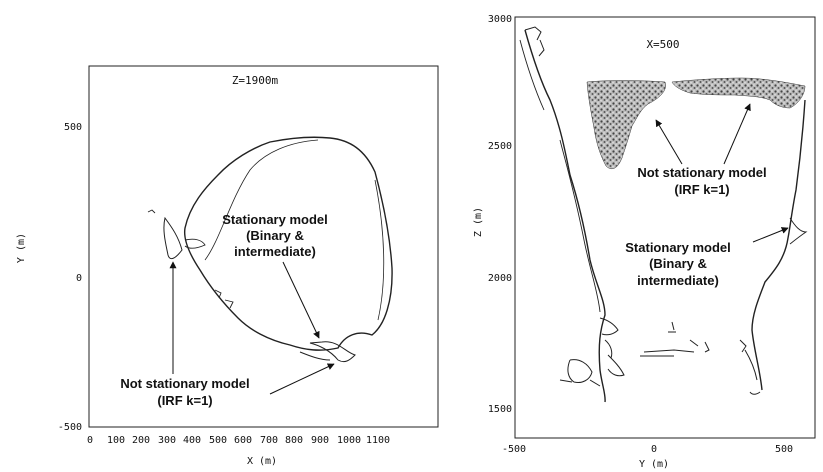  Describe the element at coordinates (534, 41) in the screenshot. I see `right-top-fragment` at that location.